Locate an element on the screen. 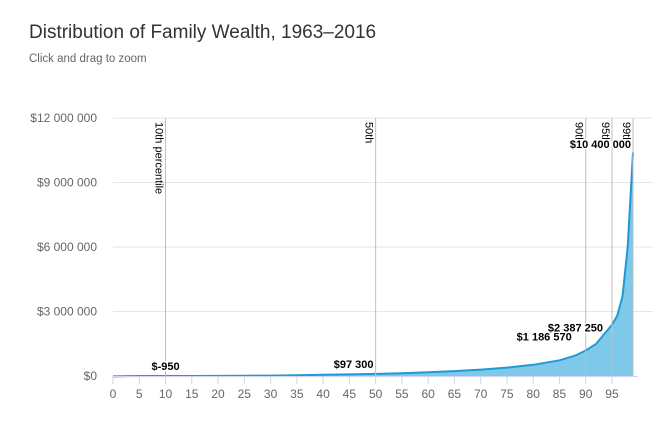 Image resolution: width=666 pixels, height=424 pixels. y-tick-label: $6 000 000 is located at coordinates (67, 247).